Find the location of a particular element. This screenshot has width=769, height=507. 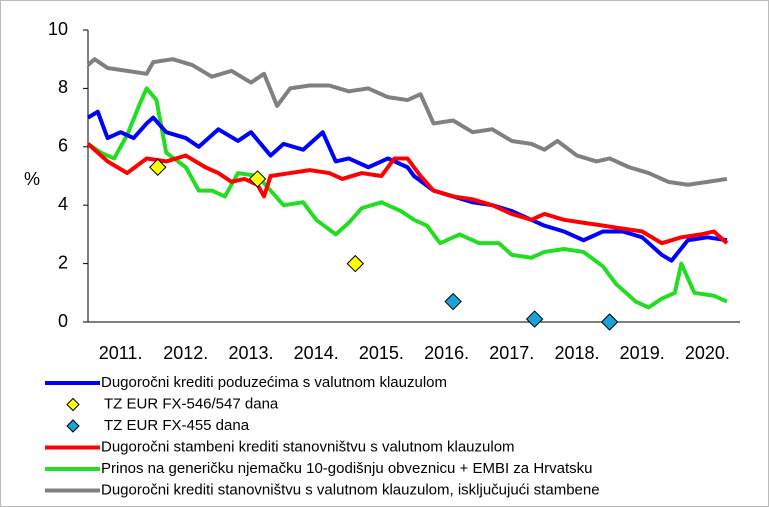

x-tick-label: 2014. is located at coordinates (316, 353).